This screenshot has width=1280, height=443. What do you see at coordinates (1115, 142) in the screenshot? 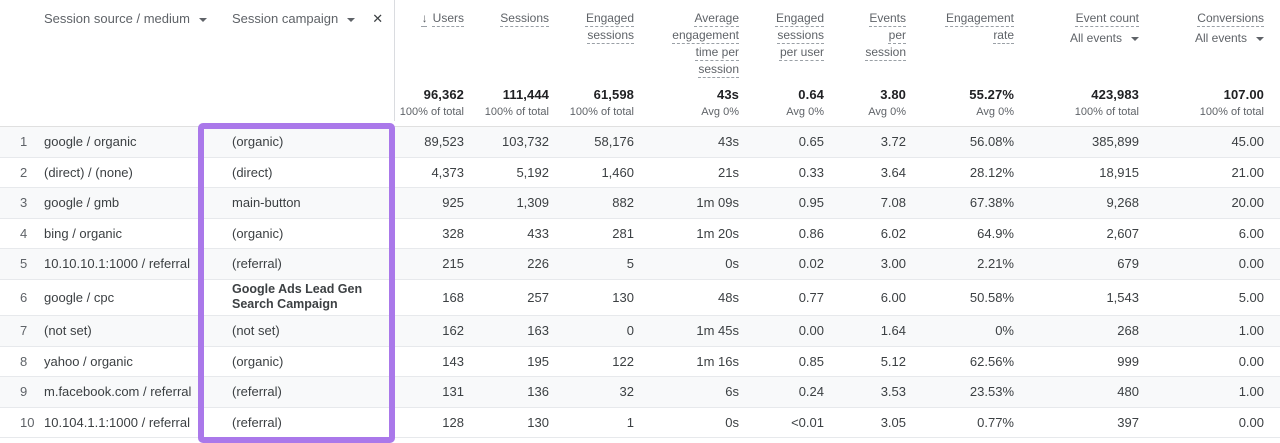
I see `event-count-value: 385,899` at bounding box center [1115, 142].